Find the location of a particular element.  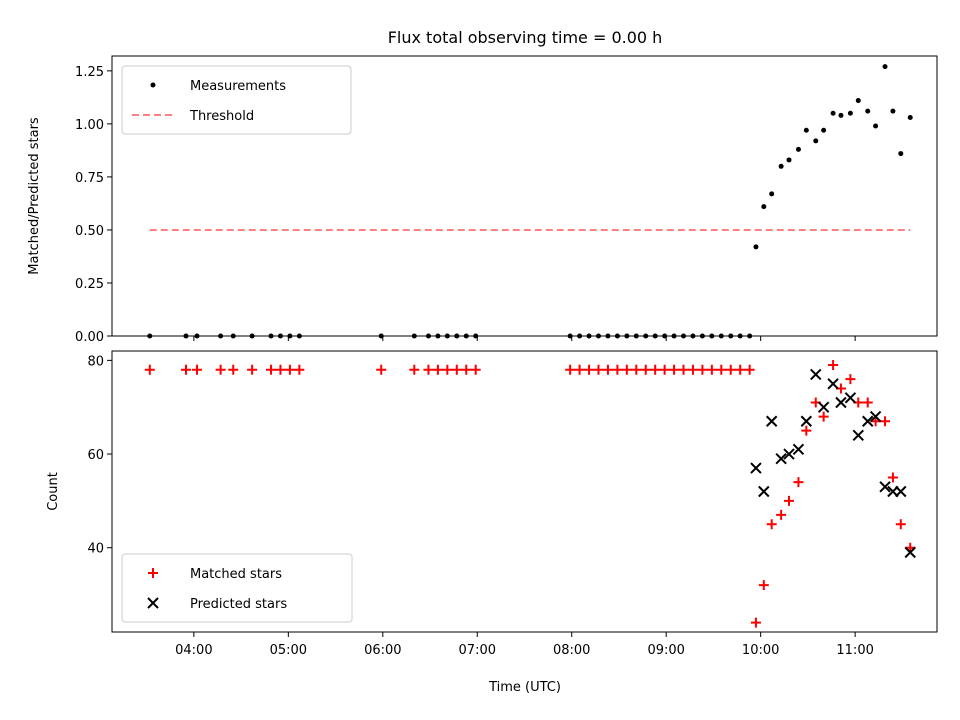

legend-label: Matched stars is located at coordinates (236, 574).